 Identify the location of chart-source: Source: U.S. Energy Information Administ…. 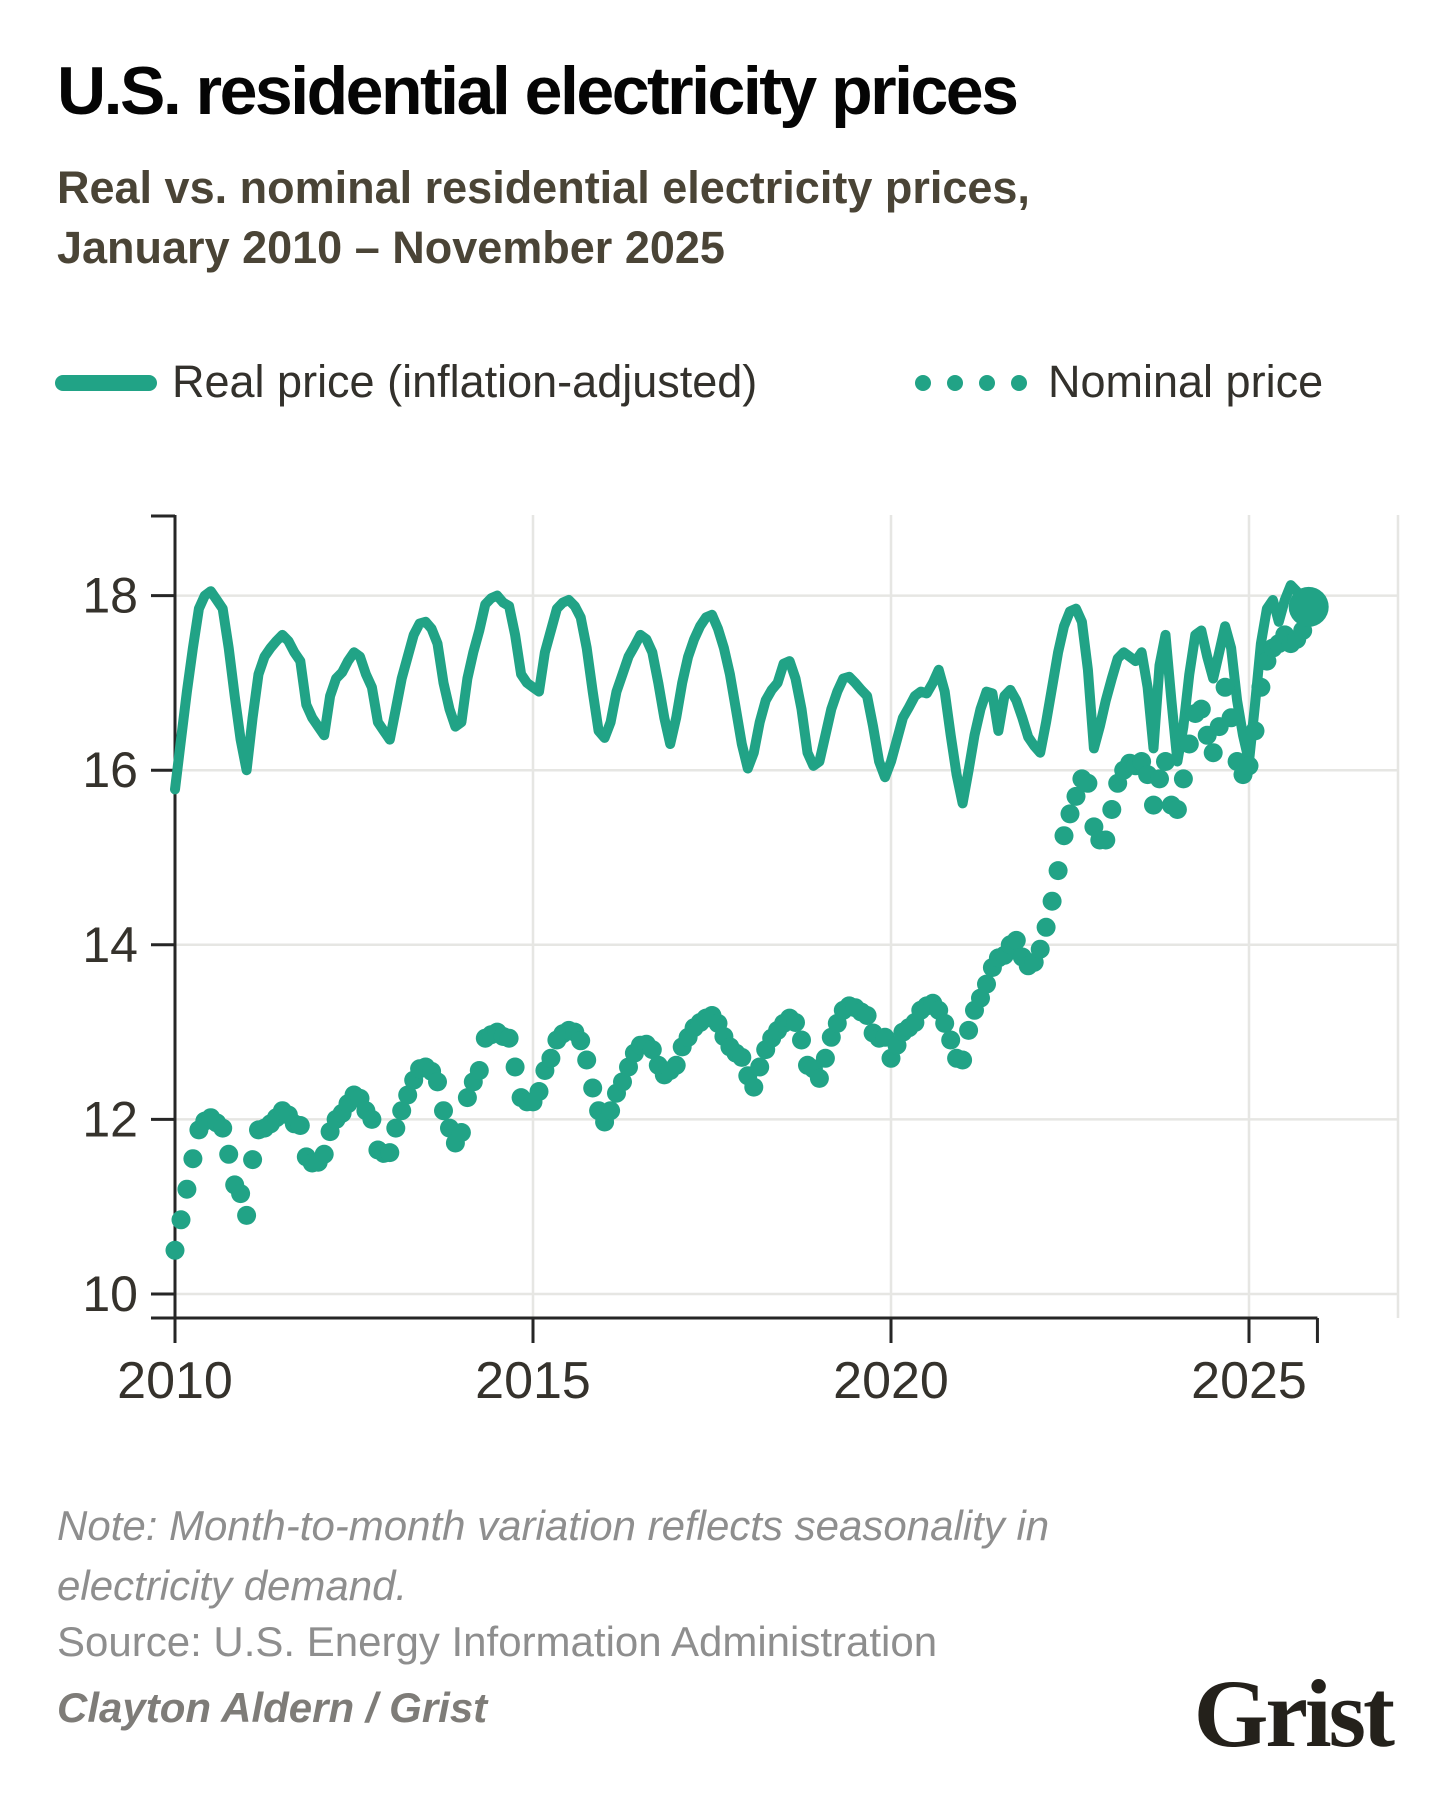
(497, 1641).